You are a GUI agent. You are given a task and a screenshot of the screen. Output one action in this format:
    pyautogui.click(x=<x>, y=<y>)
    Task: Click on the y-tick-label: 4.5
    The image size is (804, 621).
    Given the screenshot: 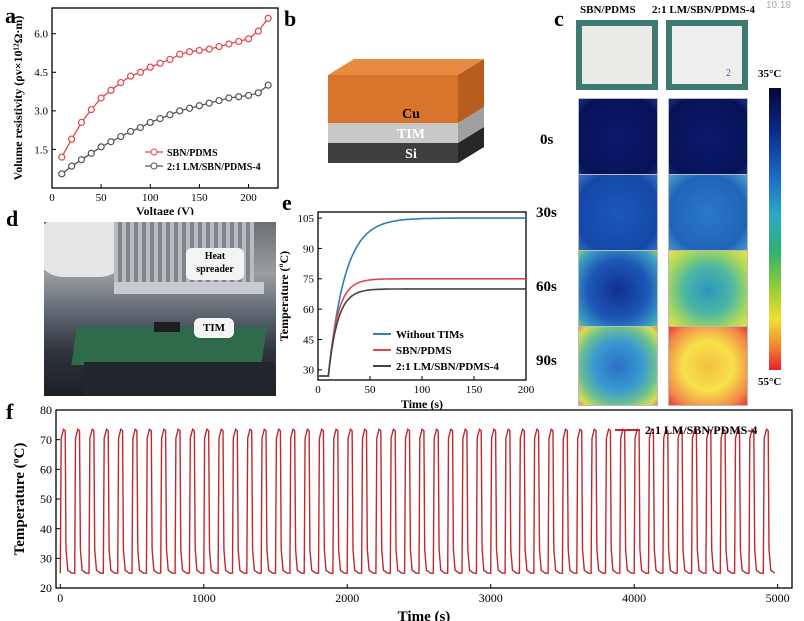 What is the action you would take?
    pyautogui.click(x=41, y=73)
    